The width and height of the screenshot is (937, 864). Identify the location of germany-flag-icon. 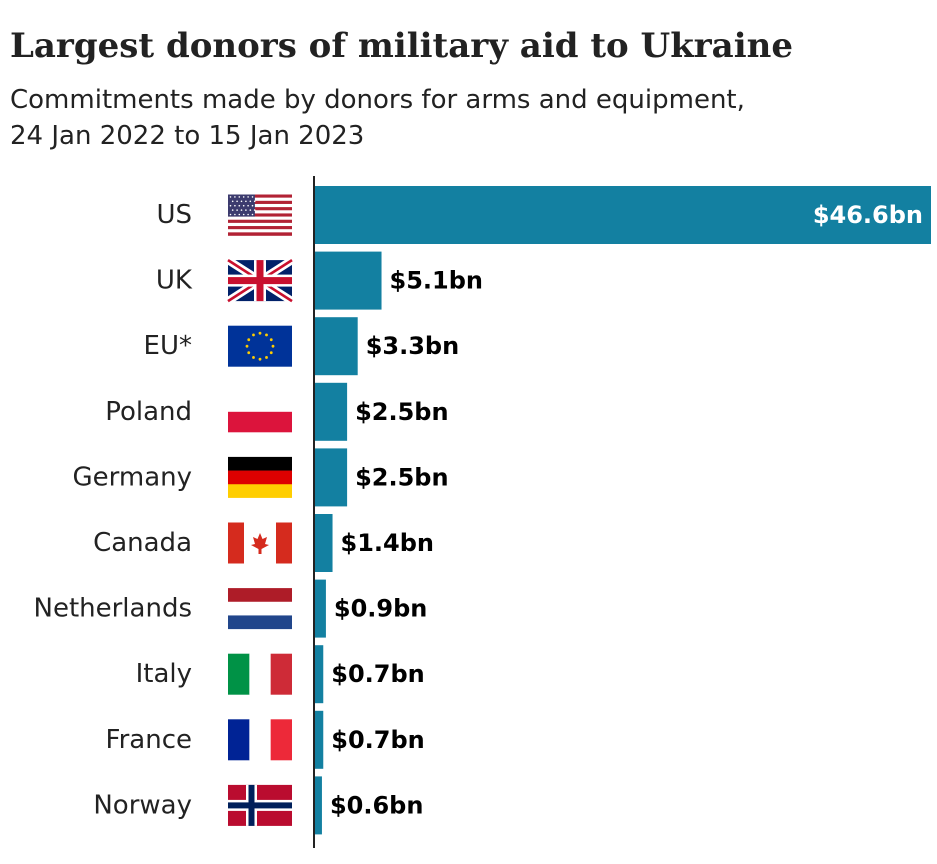
(260, 477).